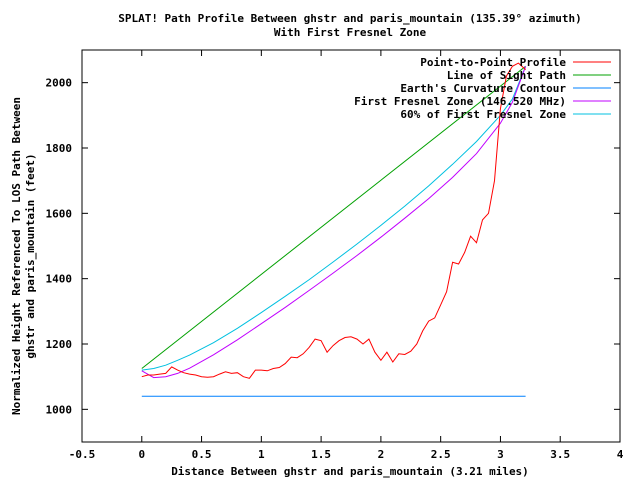 The height and width of the screenshot is (480, 640). Describe the element at coordinates (261, 454) in the screenshot. I see `x-tick-label: 1` at that location.